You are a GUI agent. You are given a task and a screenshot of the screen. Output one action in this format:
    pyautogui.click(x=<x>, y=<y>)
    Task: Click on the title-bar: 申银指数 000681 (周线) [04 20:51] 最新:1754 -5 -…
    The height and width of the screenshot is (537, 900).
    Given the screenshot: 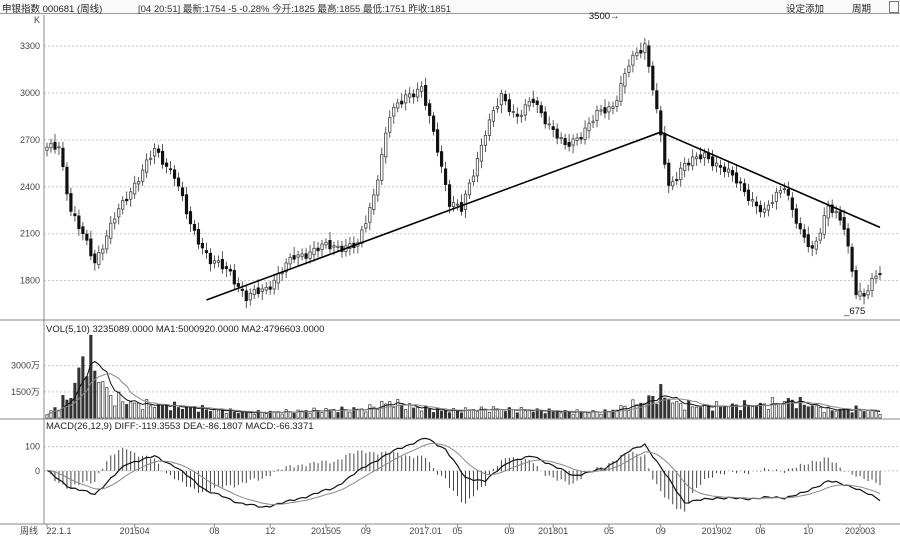 What is the action you would take?
    pyautogui.click(x=450, y=7)
    